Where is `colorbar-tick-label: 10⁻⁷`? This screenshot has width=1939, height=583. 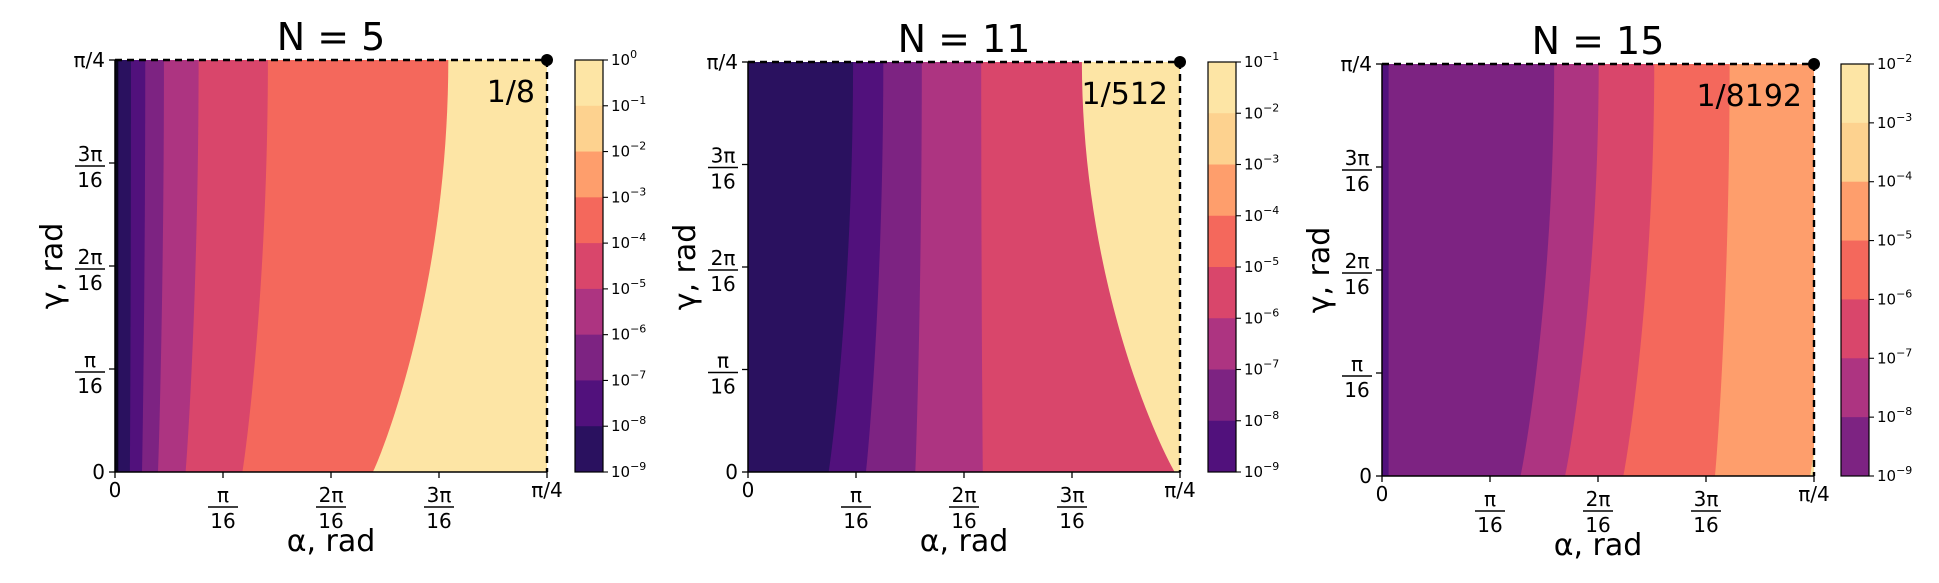
colorbar-tick-label: 10⁻⁷ is located at coordinates (1894, 356).